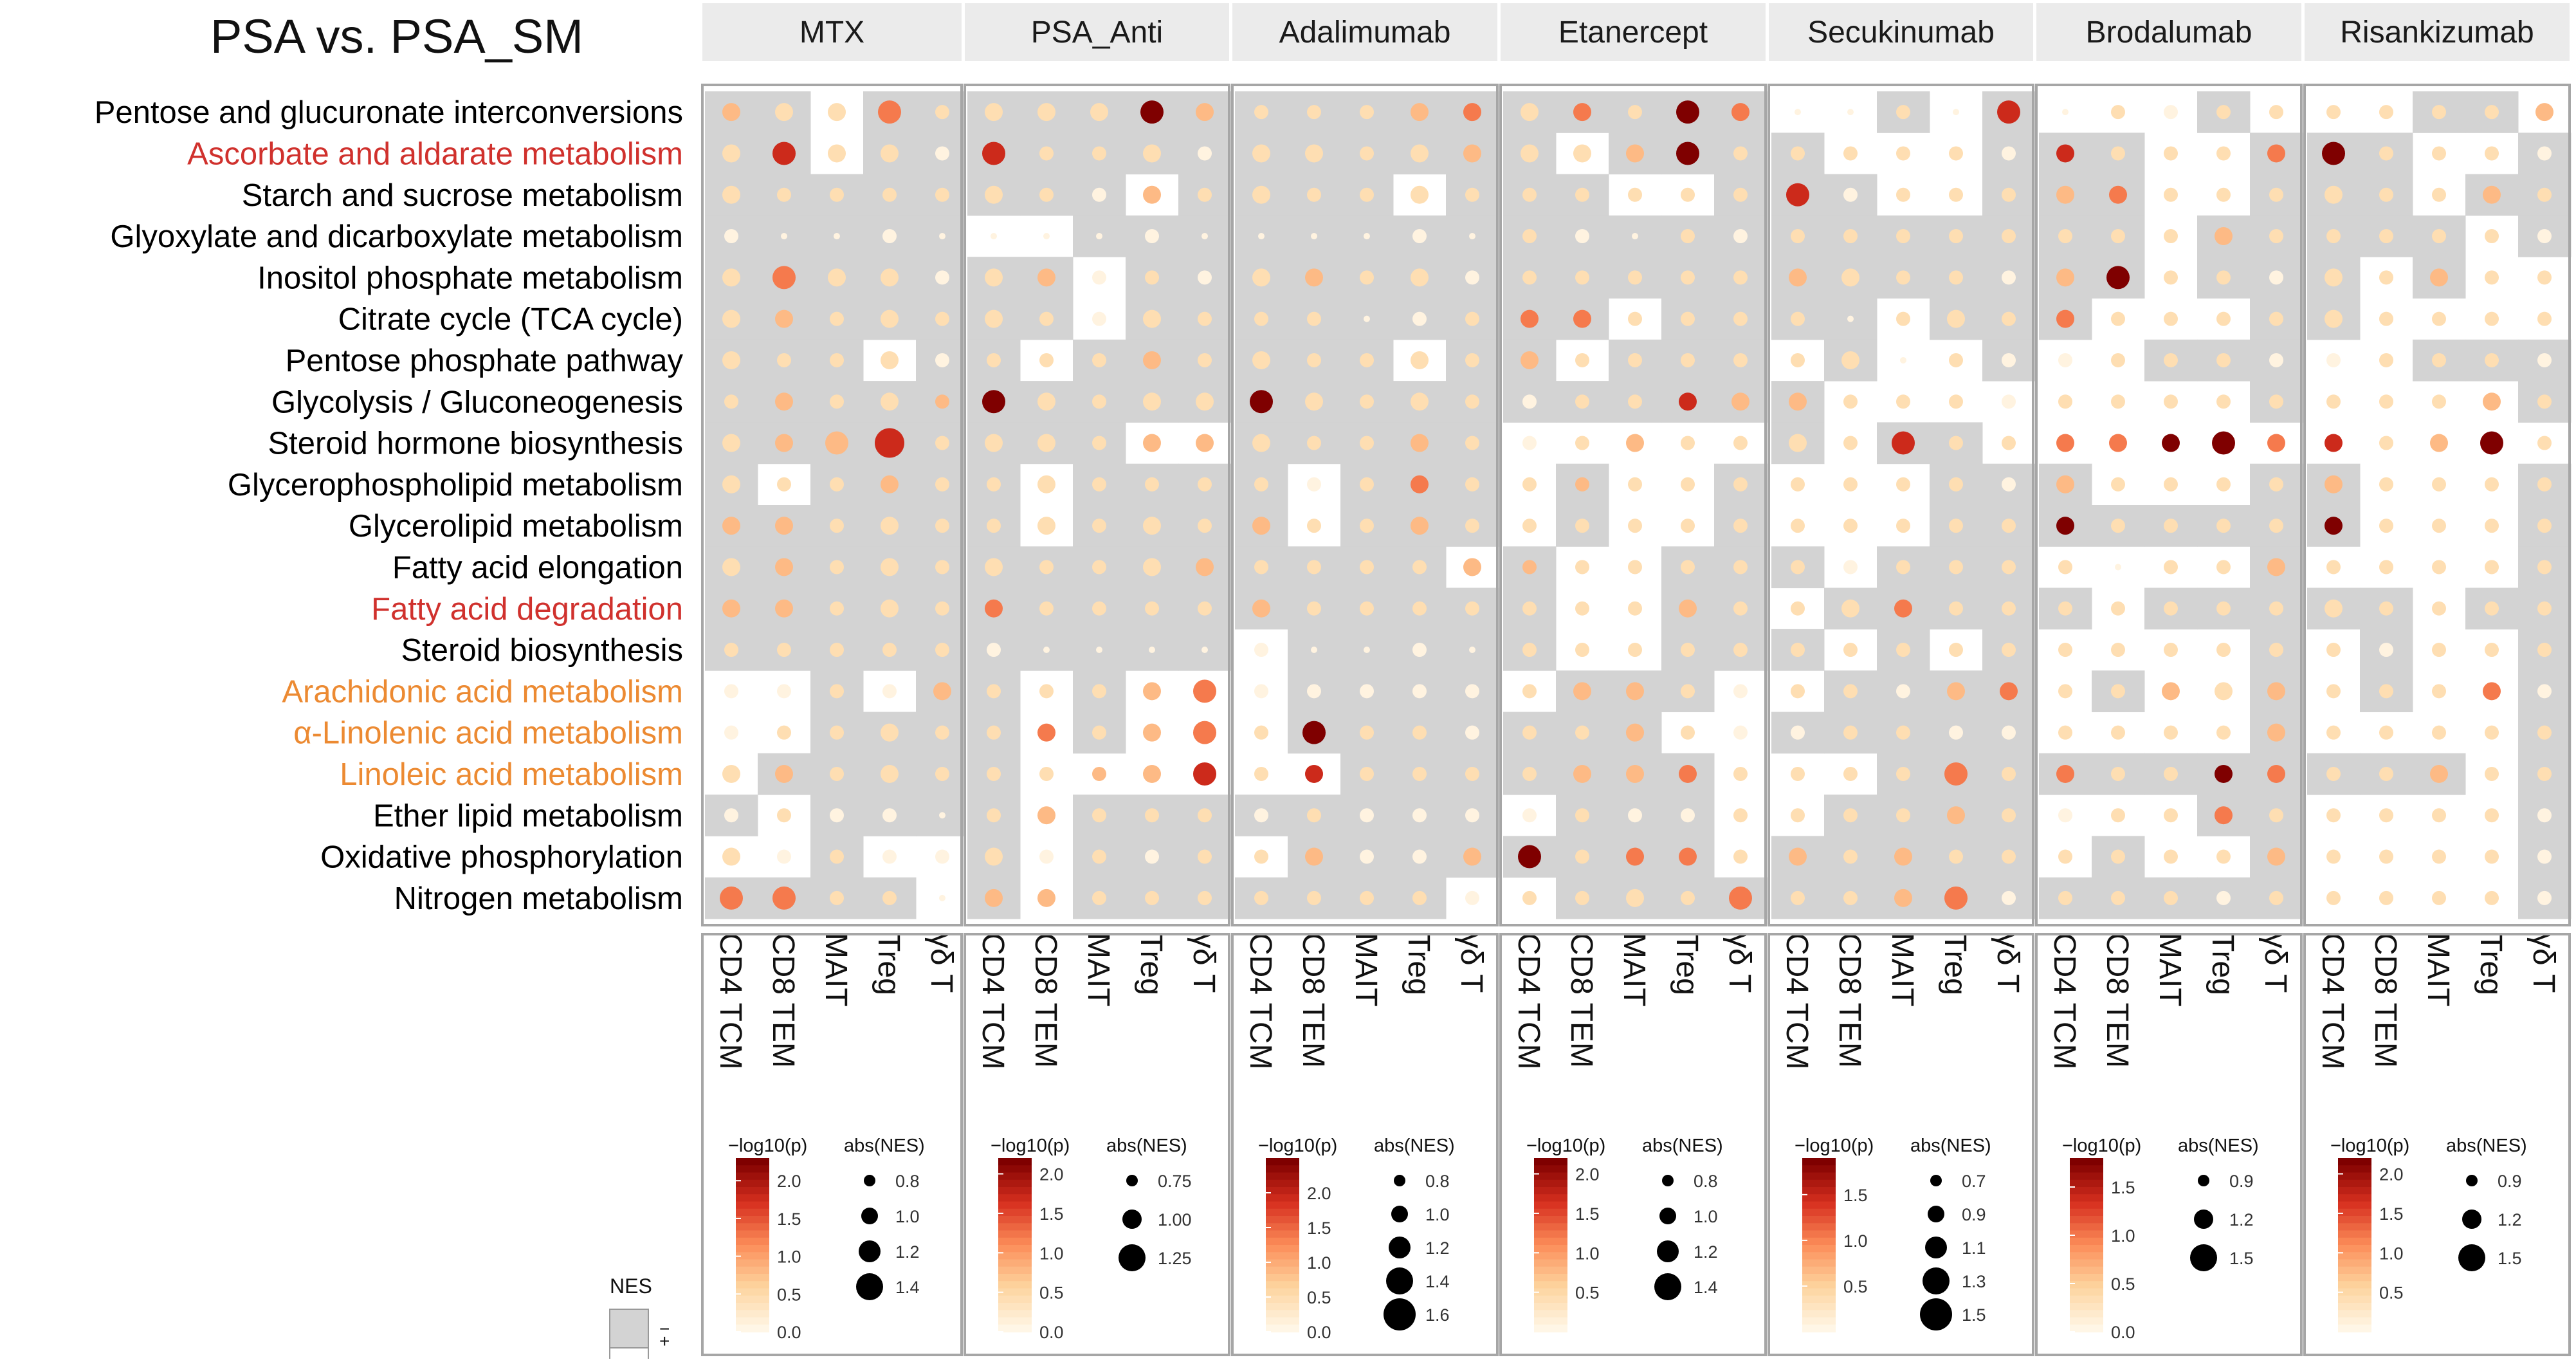  I want to click on size-legend-title: abs(NES), so click(2218, 1146).